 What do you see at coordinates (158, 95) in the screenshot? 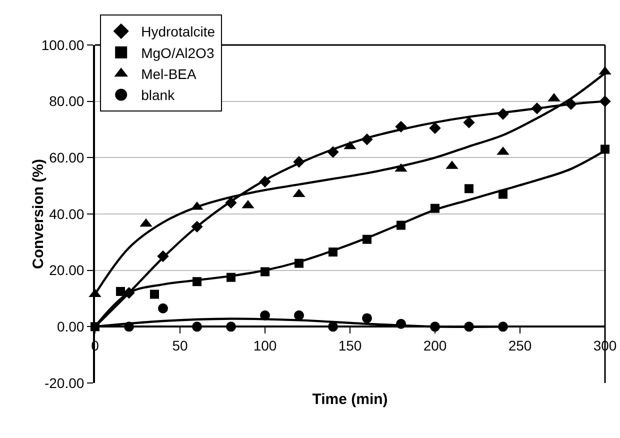
I see `legend-label: blank` at bounding box center [158, 95].